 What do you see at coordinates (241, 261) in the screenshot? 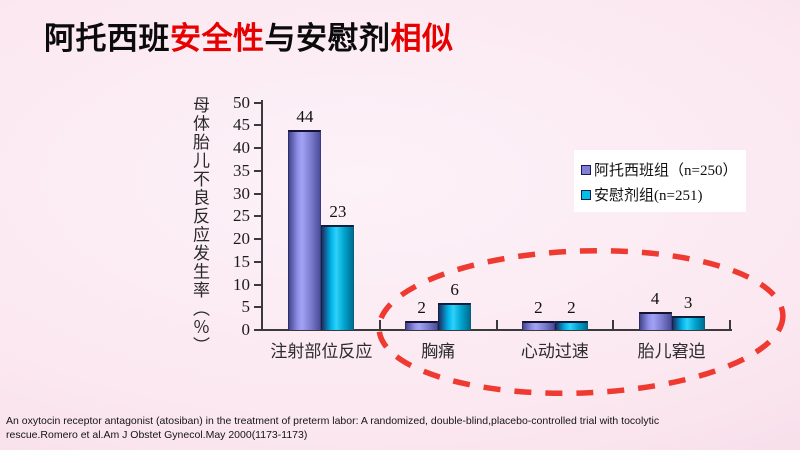
I see `y-tick-label: 15` at bounding box center [241, 261].